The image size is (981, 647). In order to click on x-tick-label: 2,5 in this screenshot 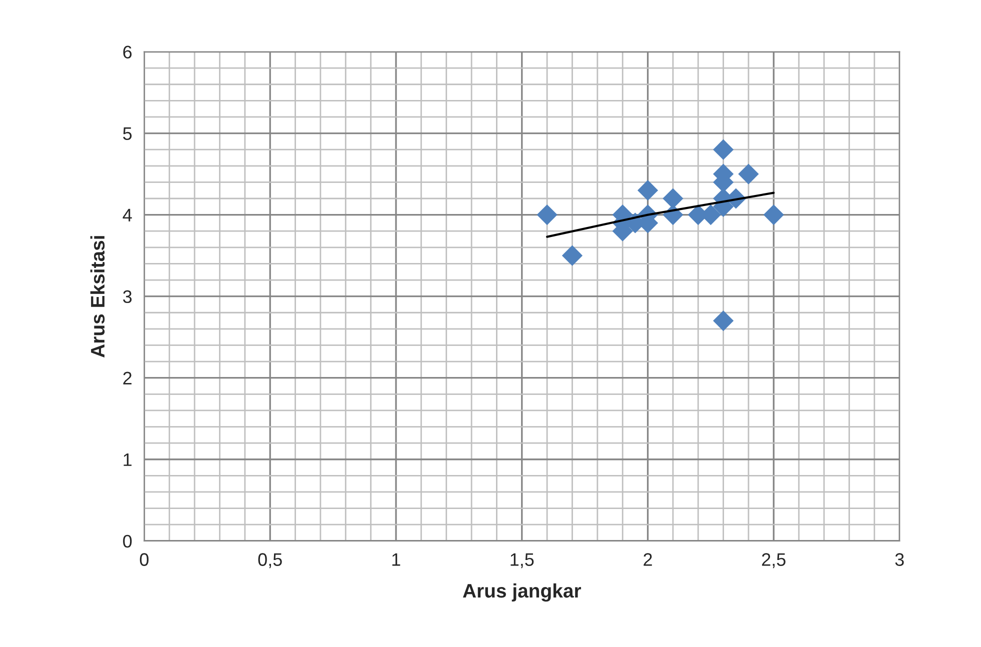, I will do `click(774, 560)`.